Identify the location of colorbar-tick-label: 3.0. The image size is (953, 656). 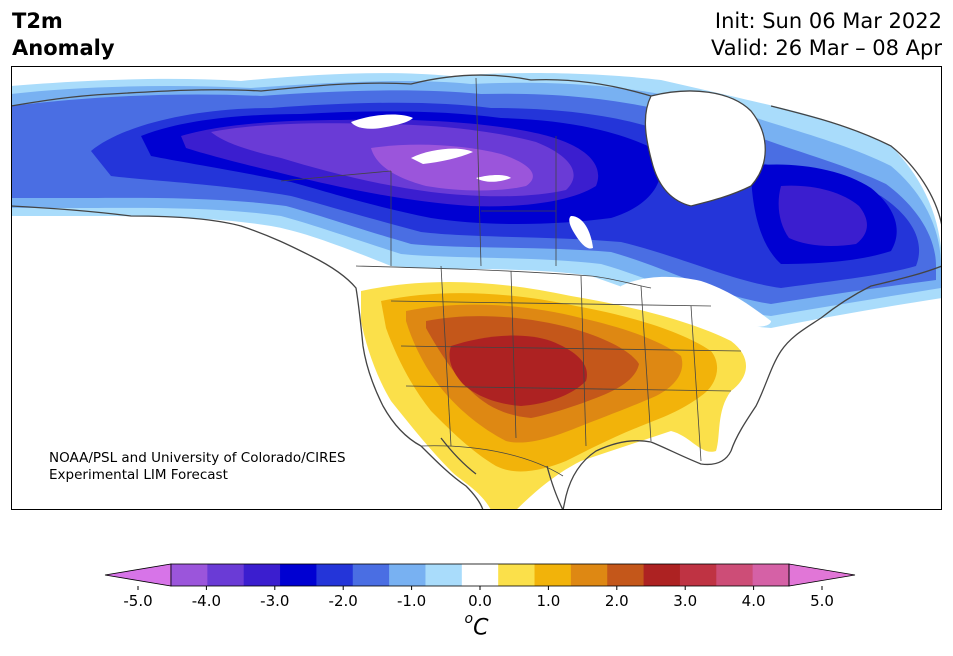
(685, 601).